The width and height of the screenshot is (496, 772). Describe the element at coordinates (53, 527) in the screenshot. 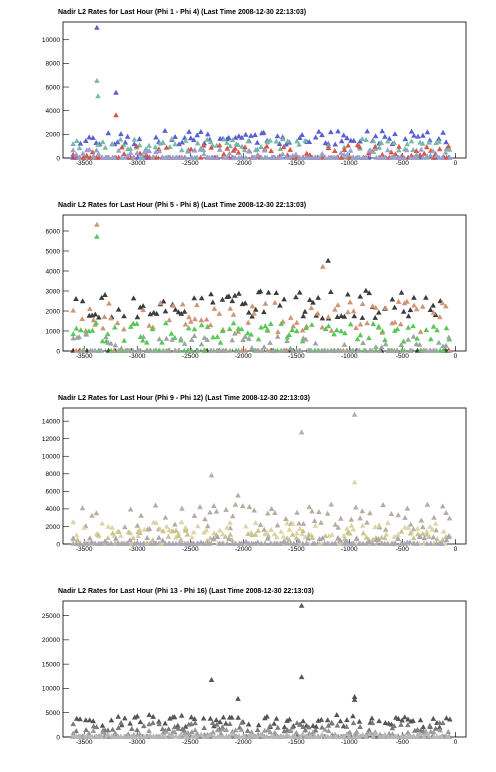

I see `y-tick-label: 2000` at that location.